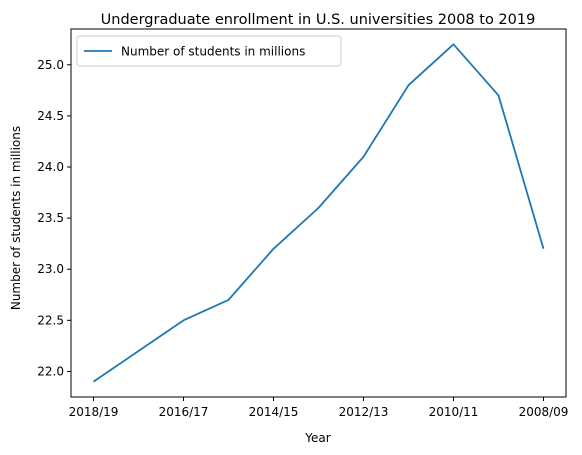  I want to click on legend: Number of students in millions, so click(209, 51).